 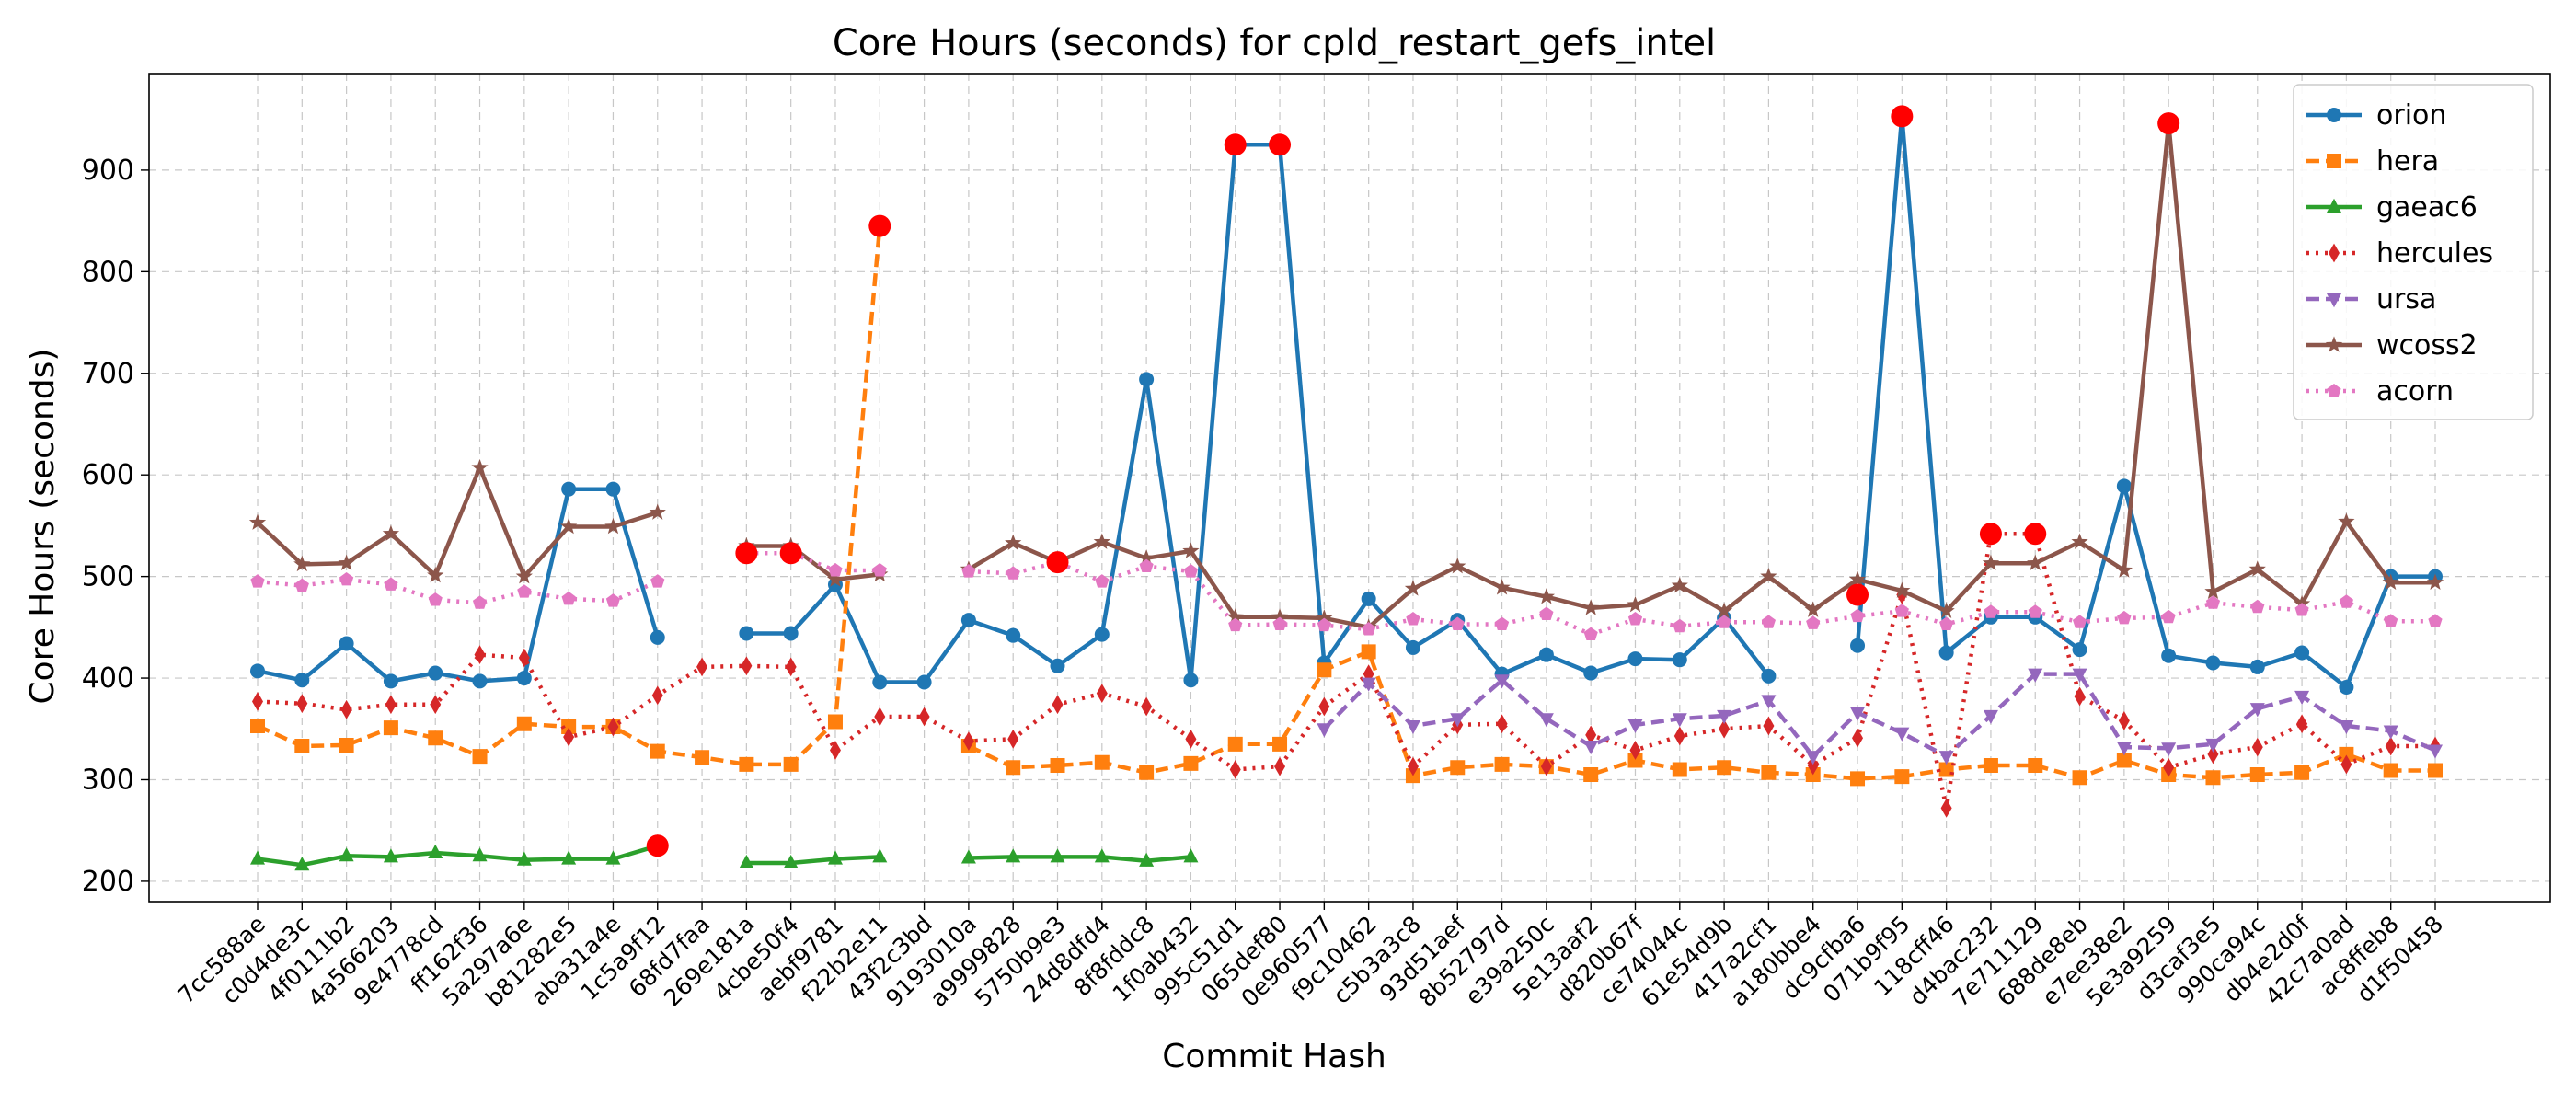 I want to click on legend-marker, so click(x=2334, y=300).